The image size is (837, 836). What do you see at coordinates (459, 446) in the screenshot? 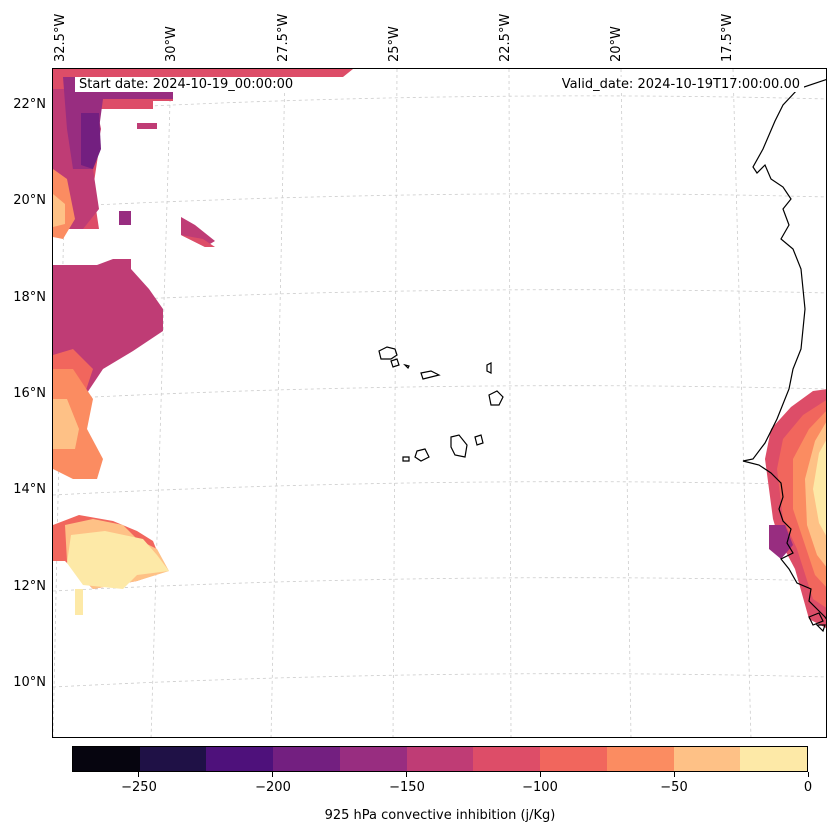
I see `island-santiago` at bounding box center [459, 446].